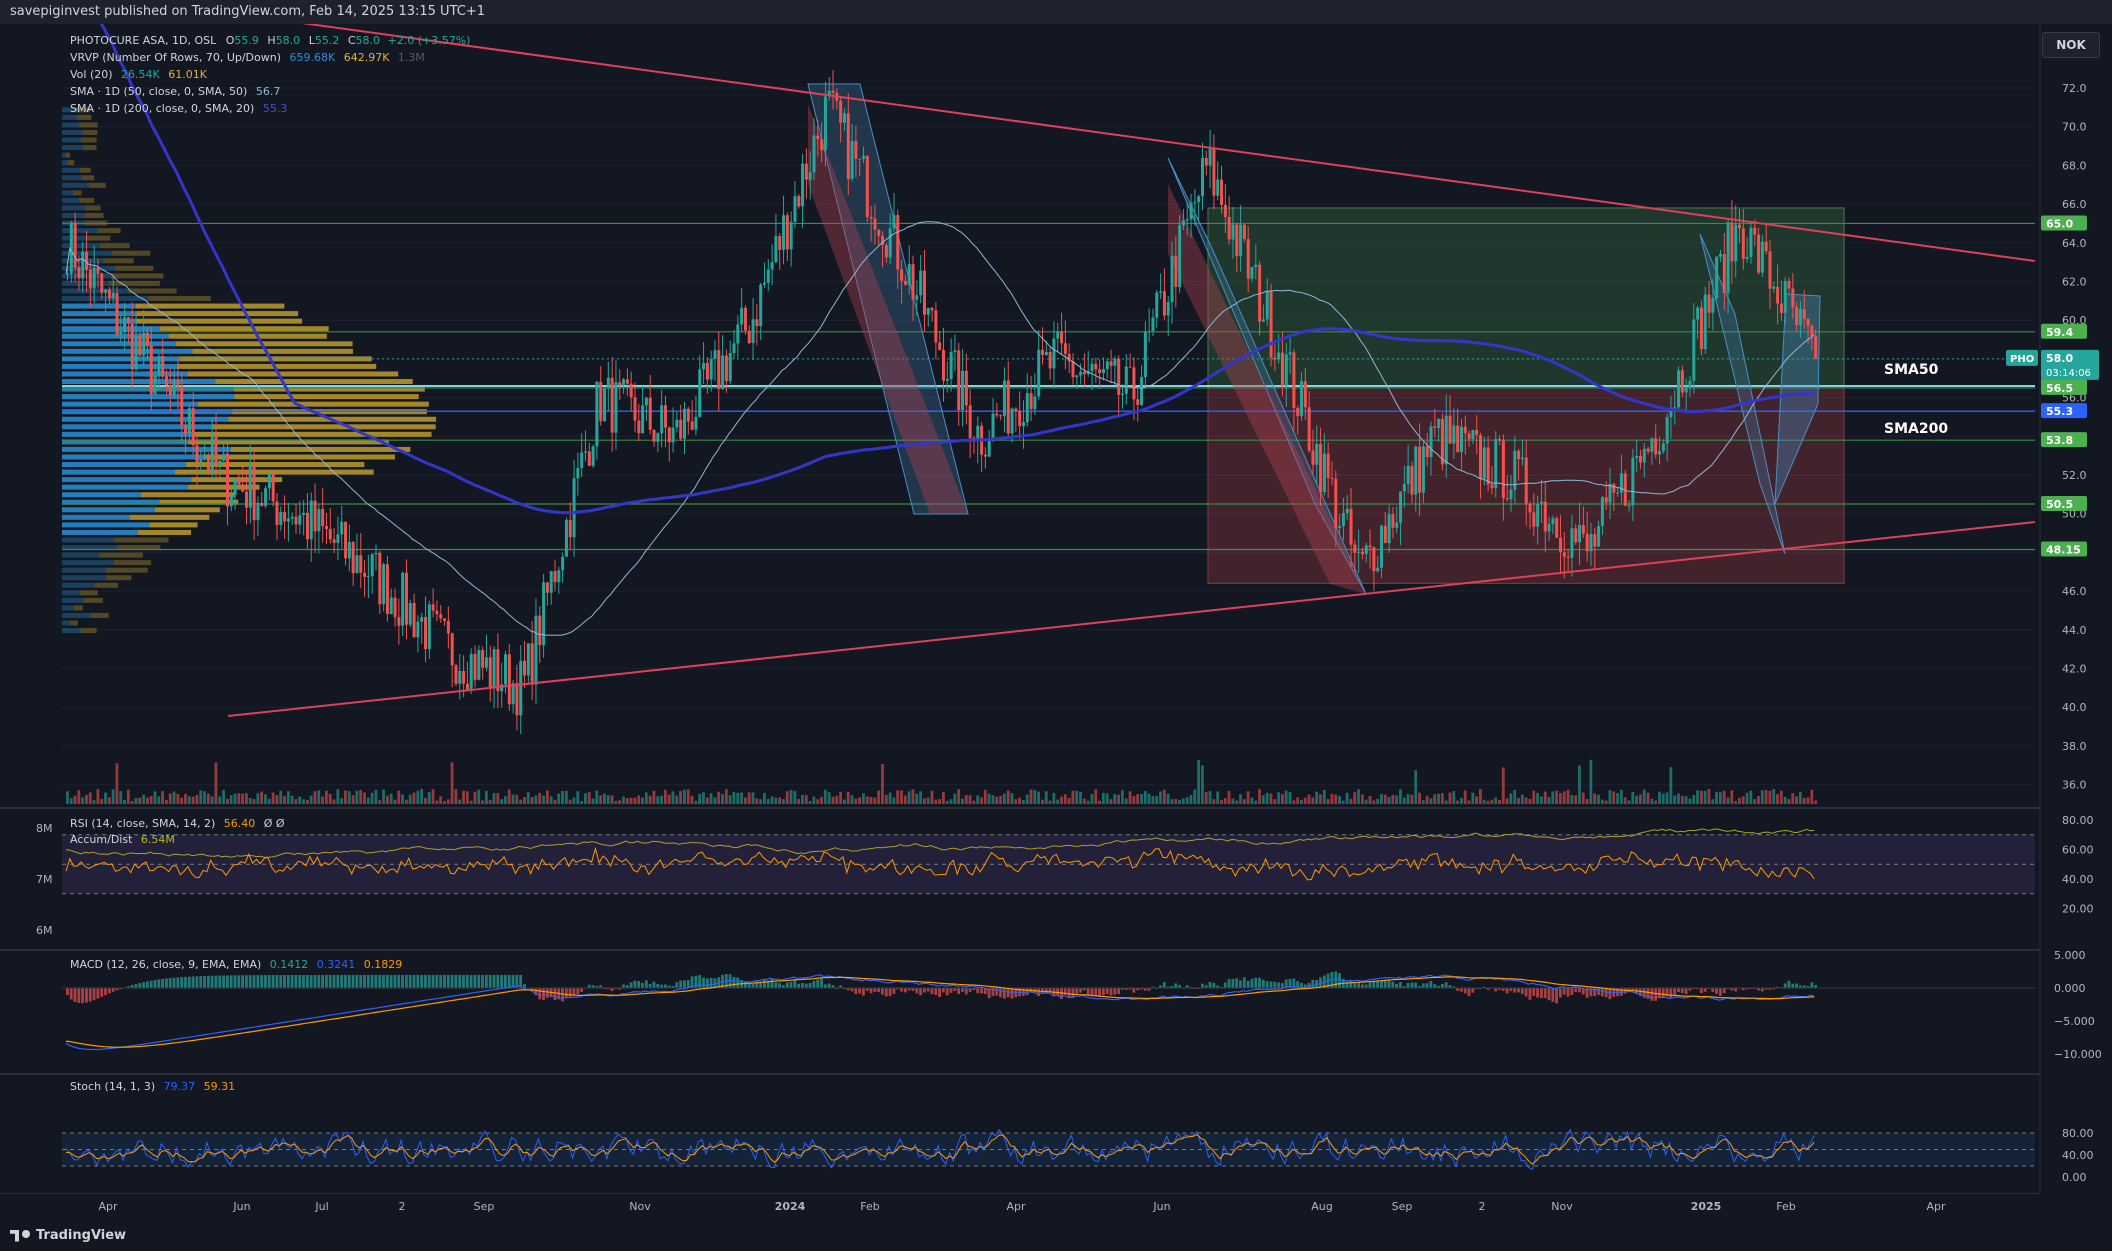 The image size is (2112, 1251). What do you see at coordinates (1797, 399) in the screenshot?
I see `price-channel` at bounding box center [1797, 399].